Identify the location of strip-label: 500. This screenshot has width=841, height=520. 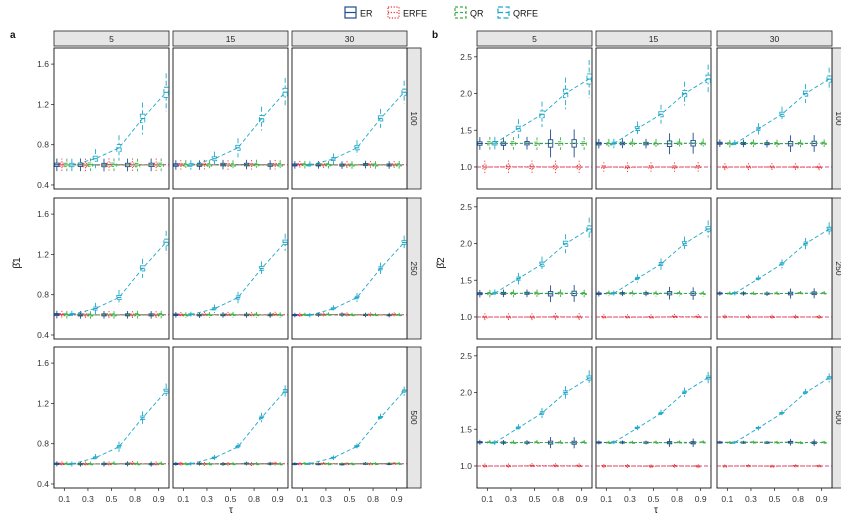
(414, 417).